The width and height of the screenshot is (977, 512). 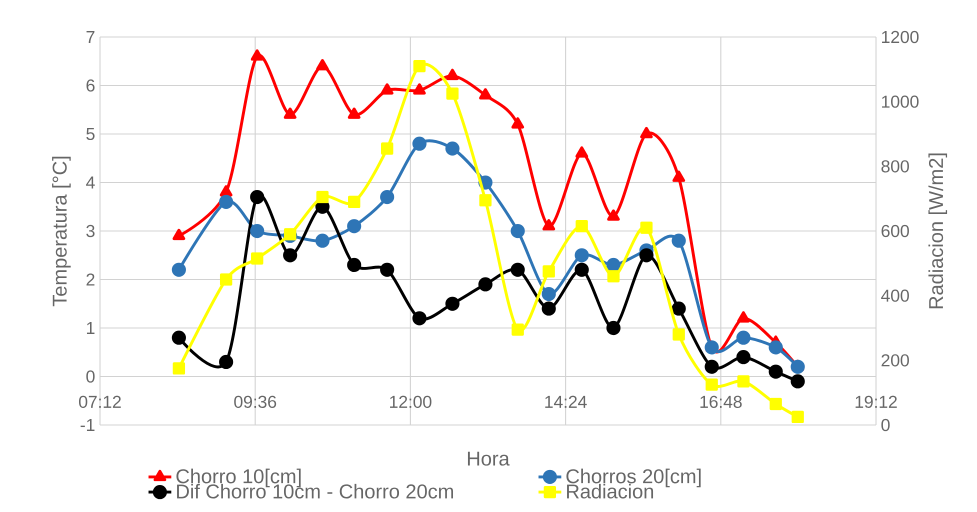 I want to click on x-tick-label: 12:00, so click(x=411, y=402).